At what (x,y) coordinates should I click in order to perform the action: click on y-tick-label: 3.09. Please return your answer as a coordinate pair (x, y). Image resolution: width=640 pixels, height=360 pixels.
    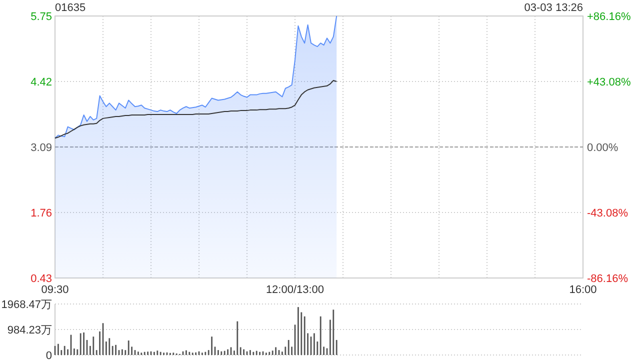
    Looking at the image, I should click on (41, 148).